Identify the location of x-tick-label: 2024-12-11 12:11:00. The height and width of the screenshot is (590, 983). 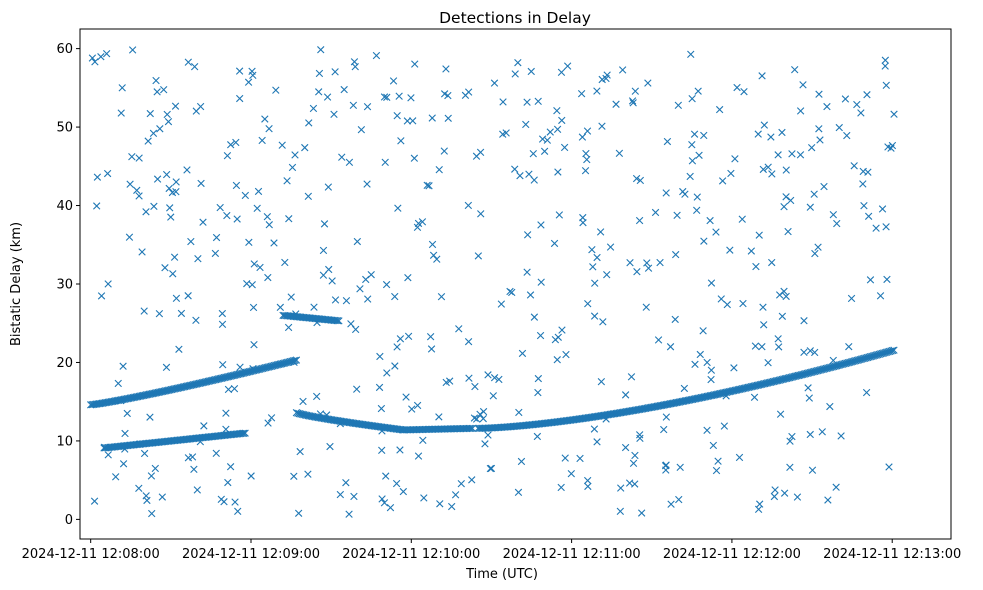
(572, 554).